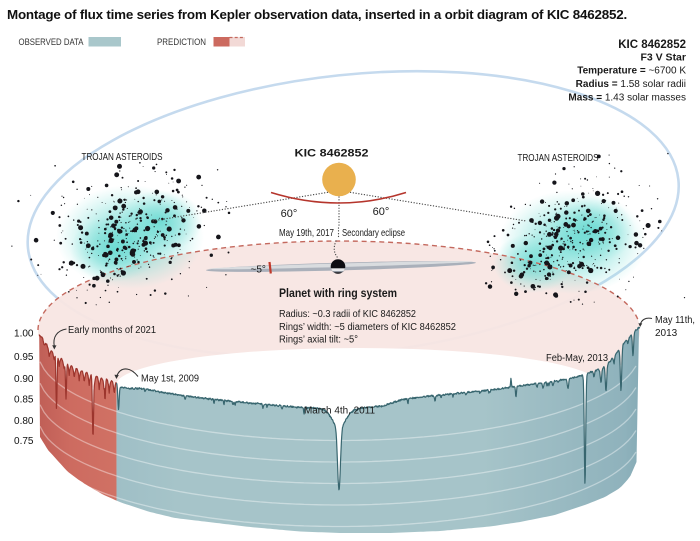 The height and width of the screenshot is (541, 700). What do you see at coordinates (347, 314) in the screenshot?
I see `svg-text:Radius: ~0.3 radii of KIC 8462: Radius: ~0.3 radii of KIC 8462852` at bounding box center [347, 314].